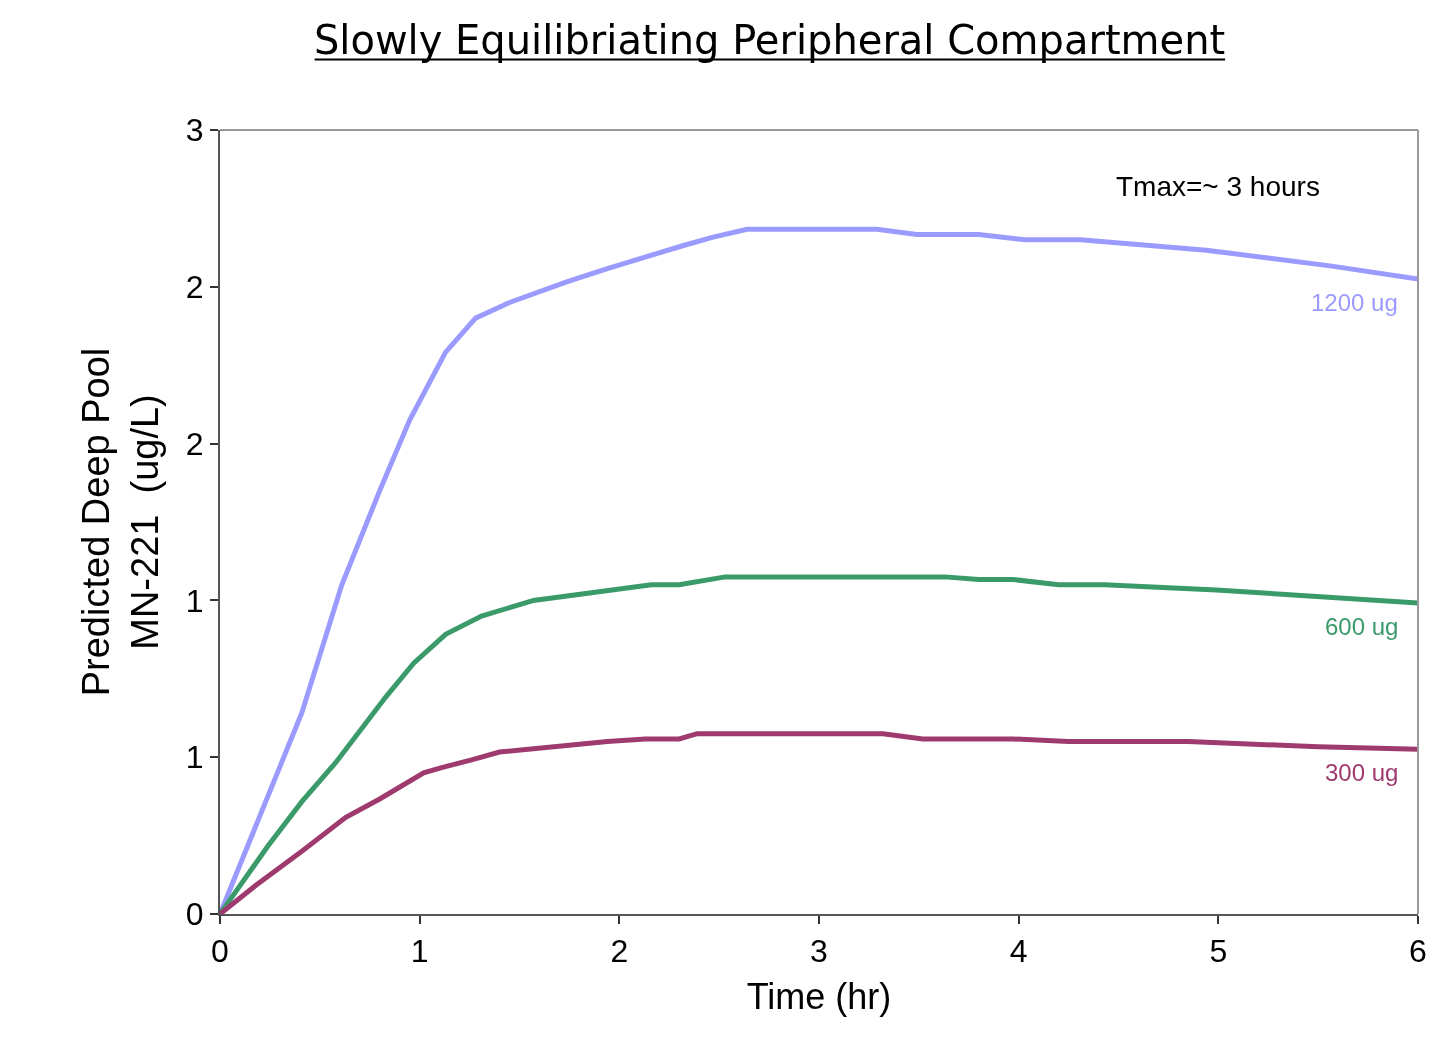 This screenshot has height=1044, width=1452. Describe the element at coordinates (121, 522) in the screenshot. I see `y-axis-title: Predicted Deep Pool MN-221 (ug/L)` at that location.